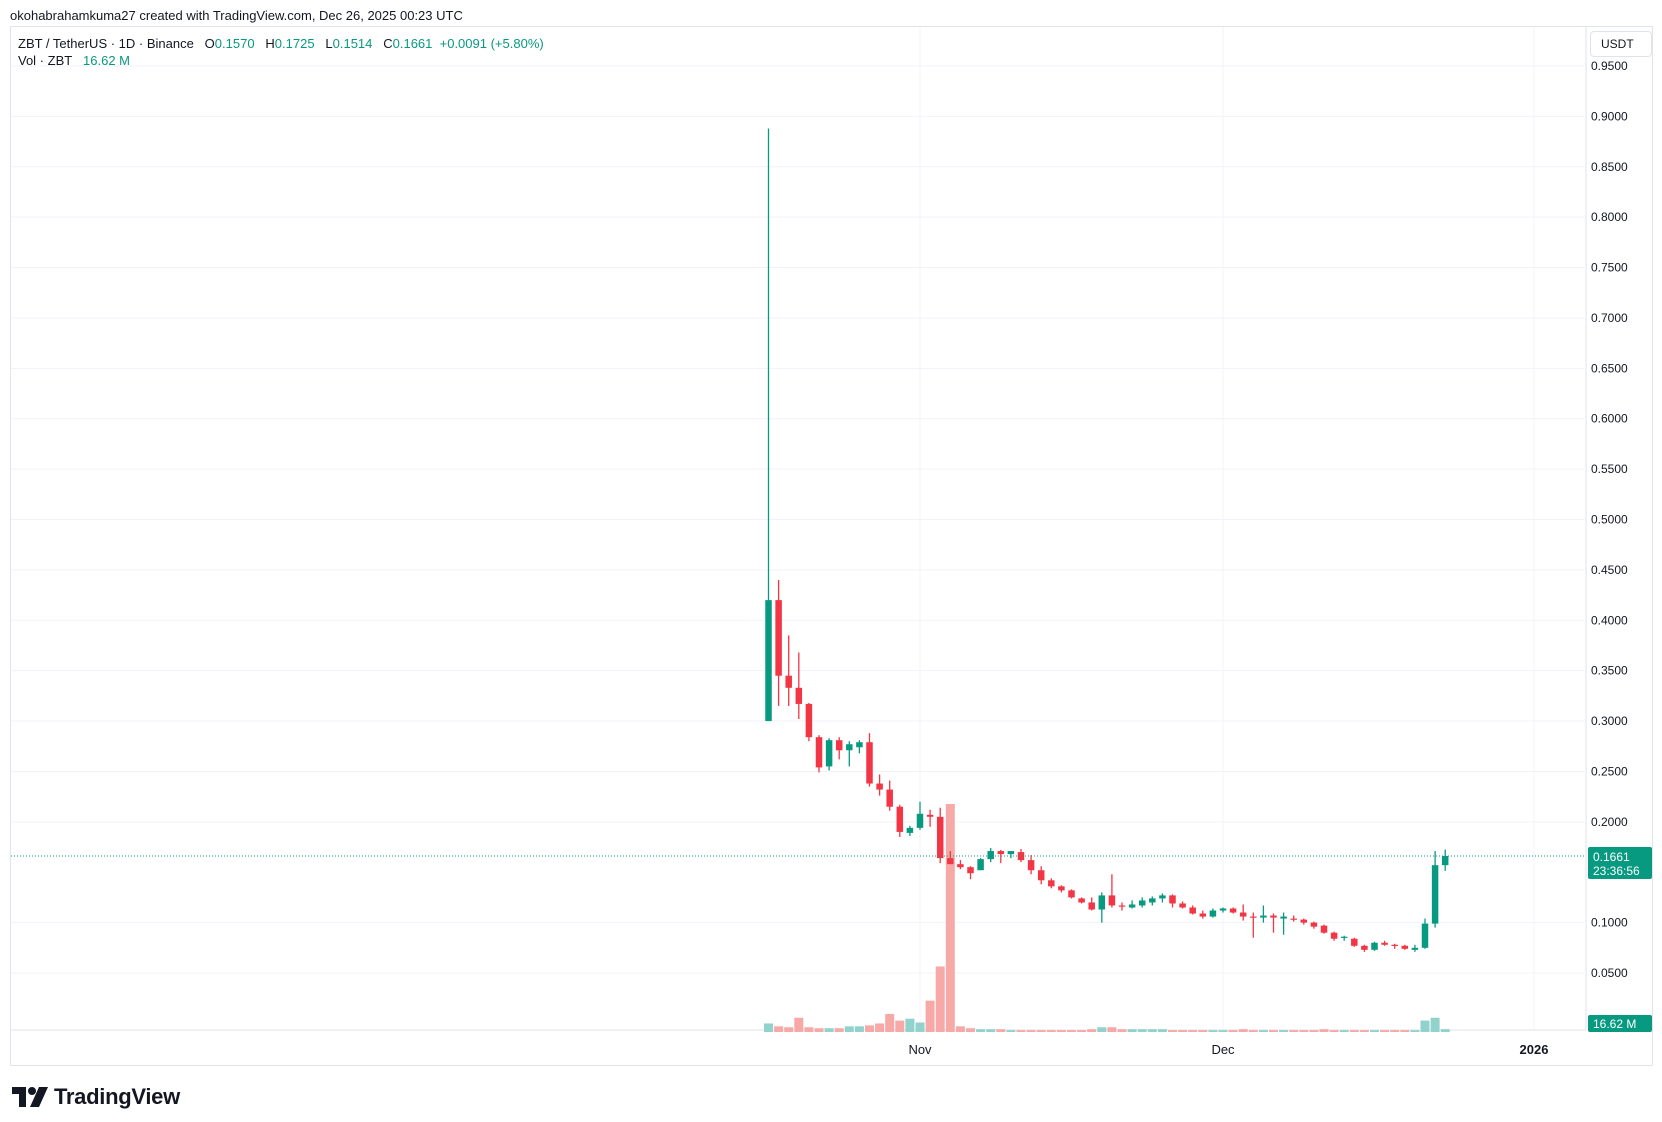 The height and width of the screenshot is (1122, 1662). Describe the element at coordinates (106, 43) in the screenshot. I see `symbol-title: ZBT / TetherUS · 1D · Binance` at that location.